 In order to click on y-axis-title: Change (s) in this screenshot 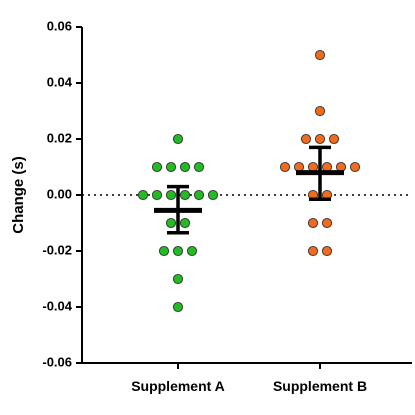, I will do `click(18, 195)`.